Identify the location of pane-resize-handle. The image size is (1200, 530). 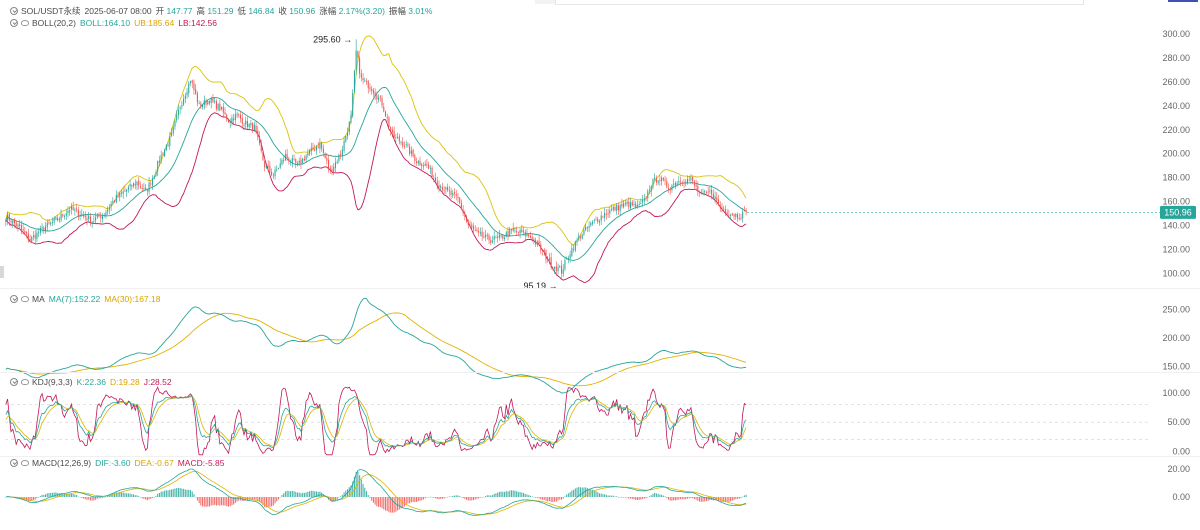
(2, 272).